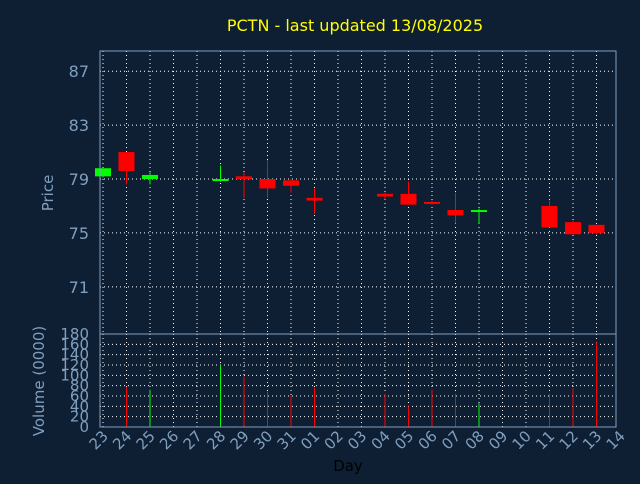 Image resolution: width=640 pixels, height=484 pixels. Describe the element at coordinates (146, 440) in the screenshot. I see `x-tick-label: 25` at that location.